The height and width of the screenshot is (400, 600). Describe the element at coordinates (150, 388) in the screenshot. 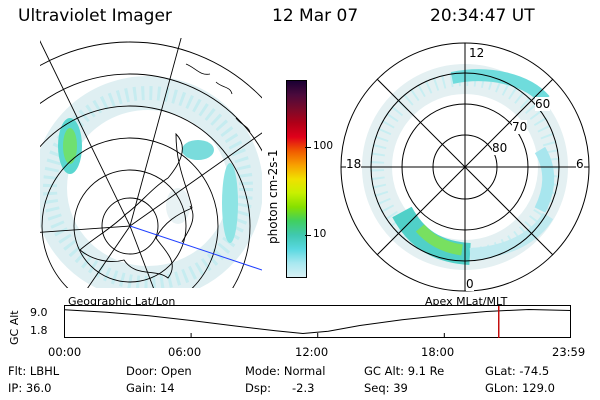

I see `info-gain: Gain: 14` at that location.